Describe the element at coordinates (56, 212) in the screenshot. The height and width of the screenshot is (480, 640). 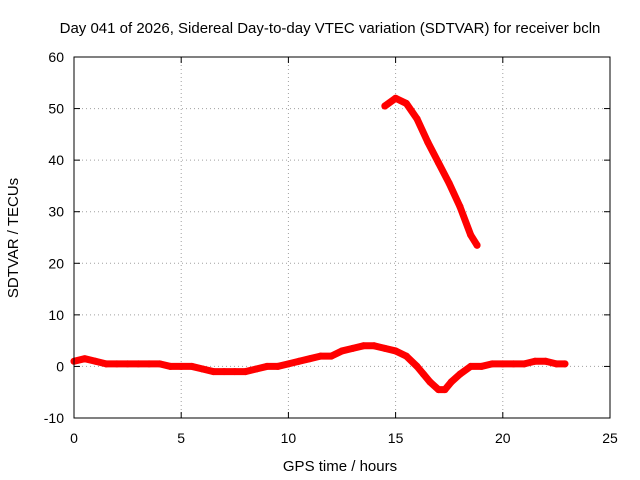
I see `y-tick-label: 30` at that location.